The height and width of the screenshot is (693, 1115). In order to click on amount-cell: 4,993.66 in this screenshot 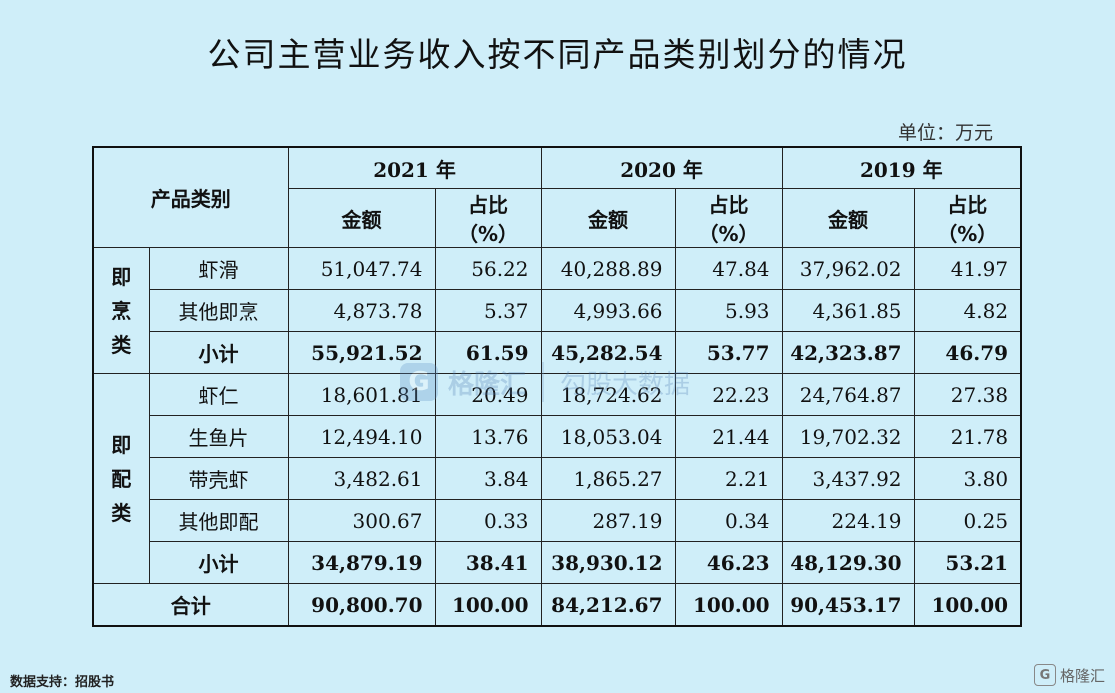, I will do `click(608, 310)`.